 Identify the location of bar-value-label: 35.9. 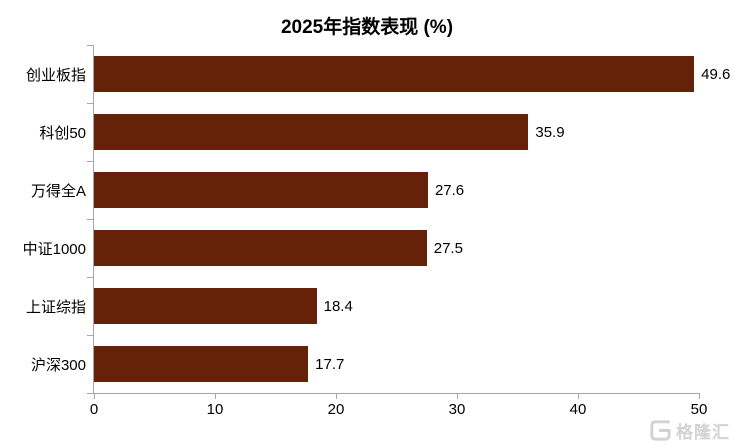
(550, 132).